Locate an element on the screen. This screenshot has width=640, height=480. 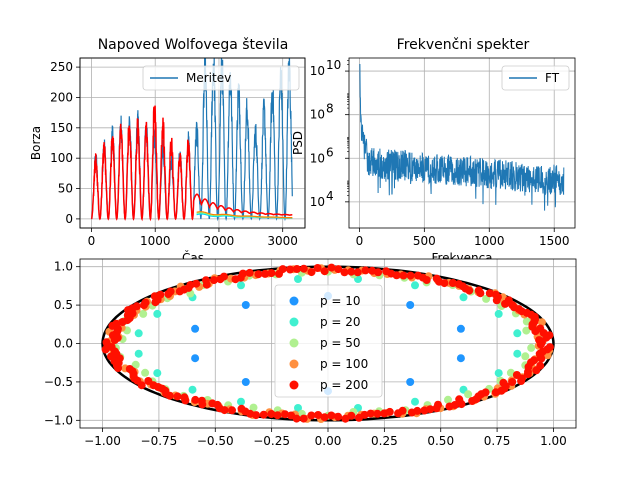
poles-legend-label: p = 50 is located at coordinates (340, 343).